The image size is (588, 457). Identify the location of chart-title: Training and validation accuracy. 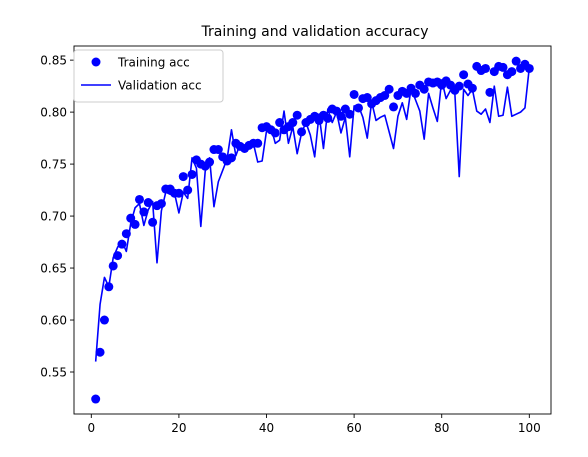
(314, 32).